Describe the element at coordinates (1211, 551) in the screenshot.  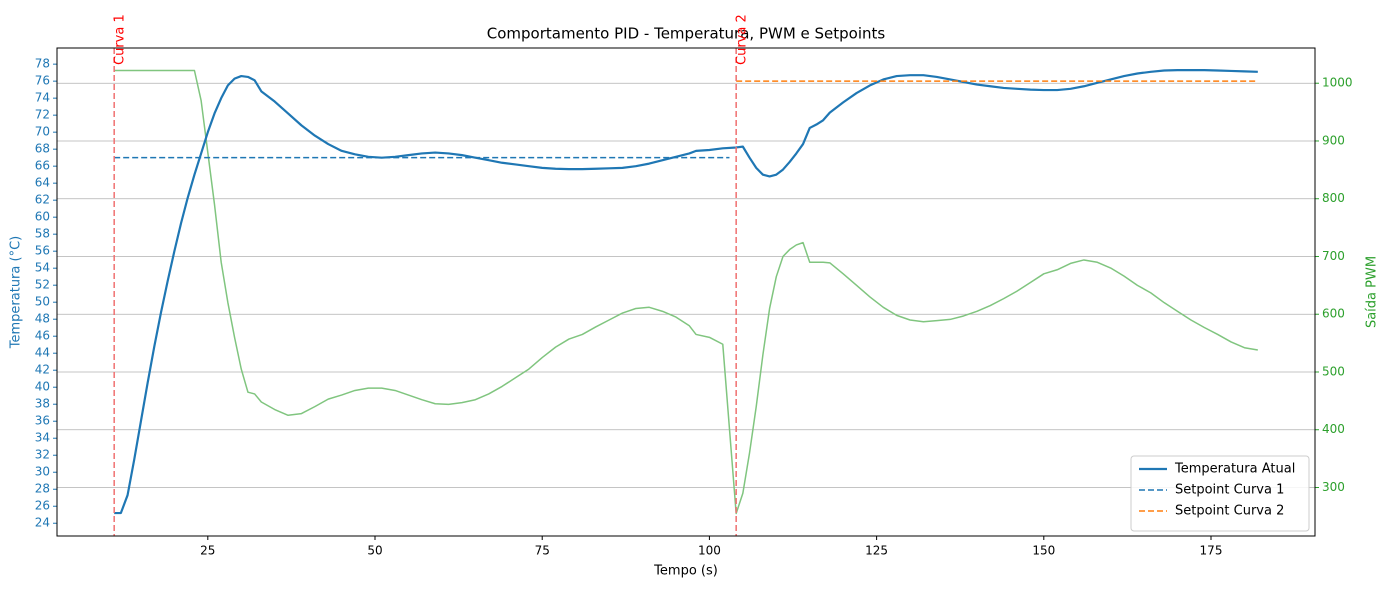
I see `x-tick-label: 175` at that location.